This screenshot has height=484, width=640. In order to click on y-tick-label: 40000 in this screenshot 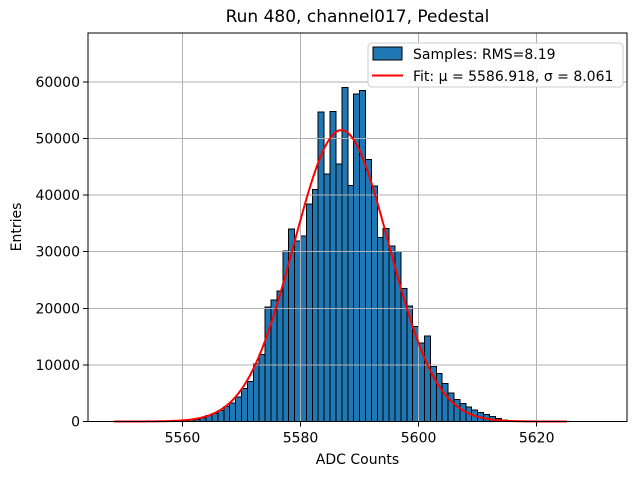, I will do `click(57, 196)`.